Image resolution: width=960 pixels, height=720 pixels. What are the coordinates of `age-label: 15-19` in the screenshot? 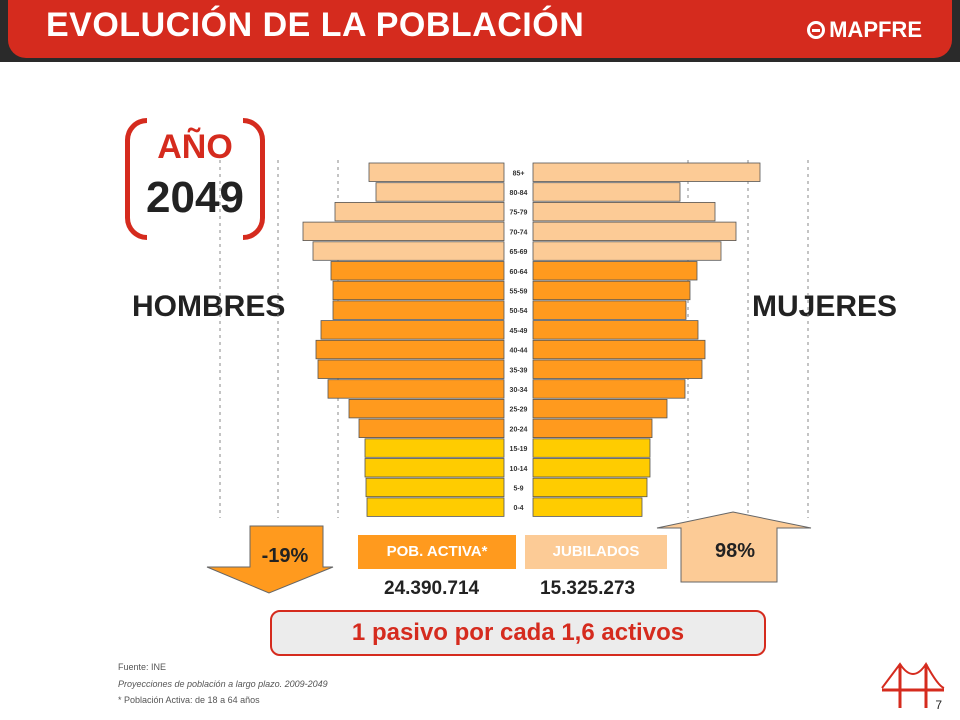 It's located at (519, 449).